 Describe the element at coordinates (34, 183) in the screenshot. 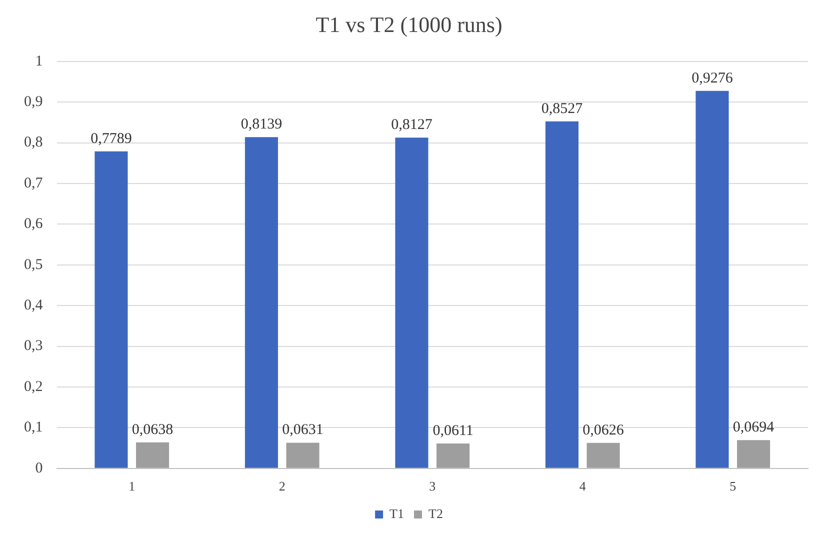

I see `y-tick-label: 0,7` at that location.